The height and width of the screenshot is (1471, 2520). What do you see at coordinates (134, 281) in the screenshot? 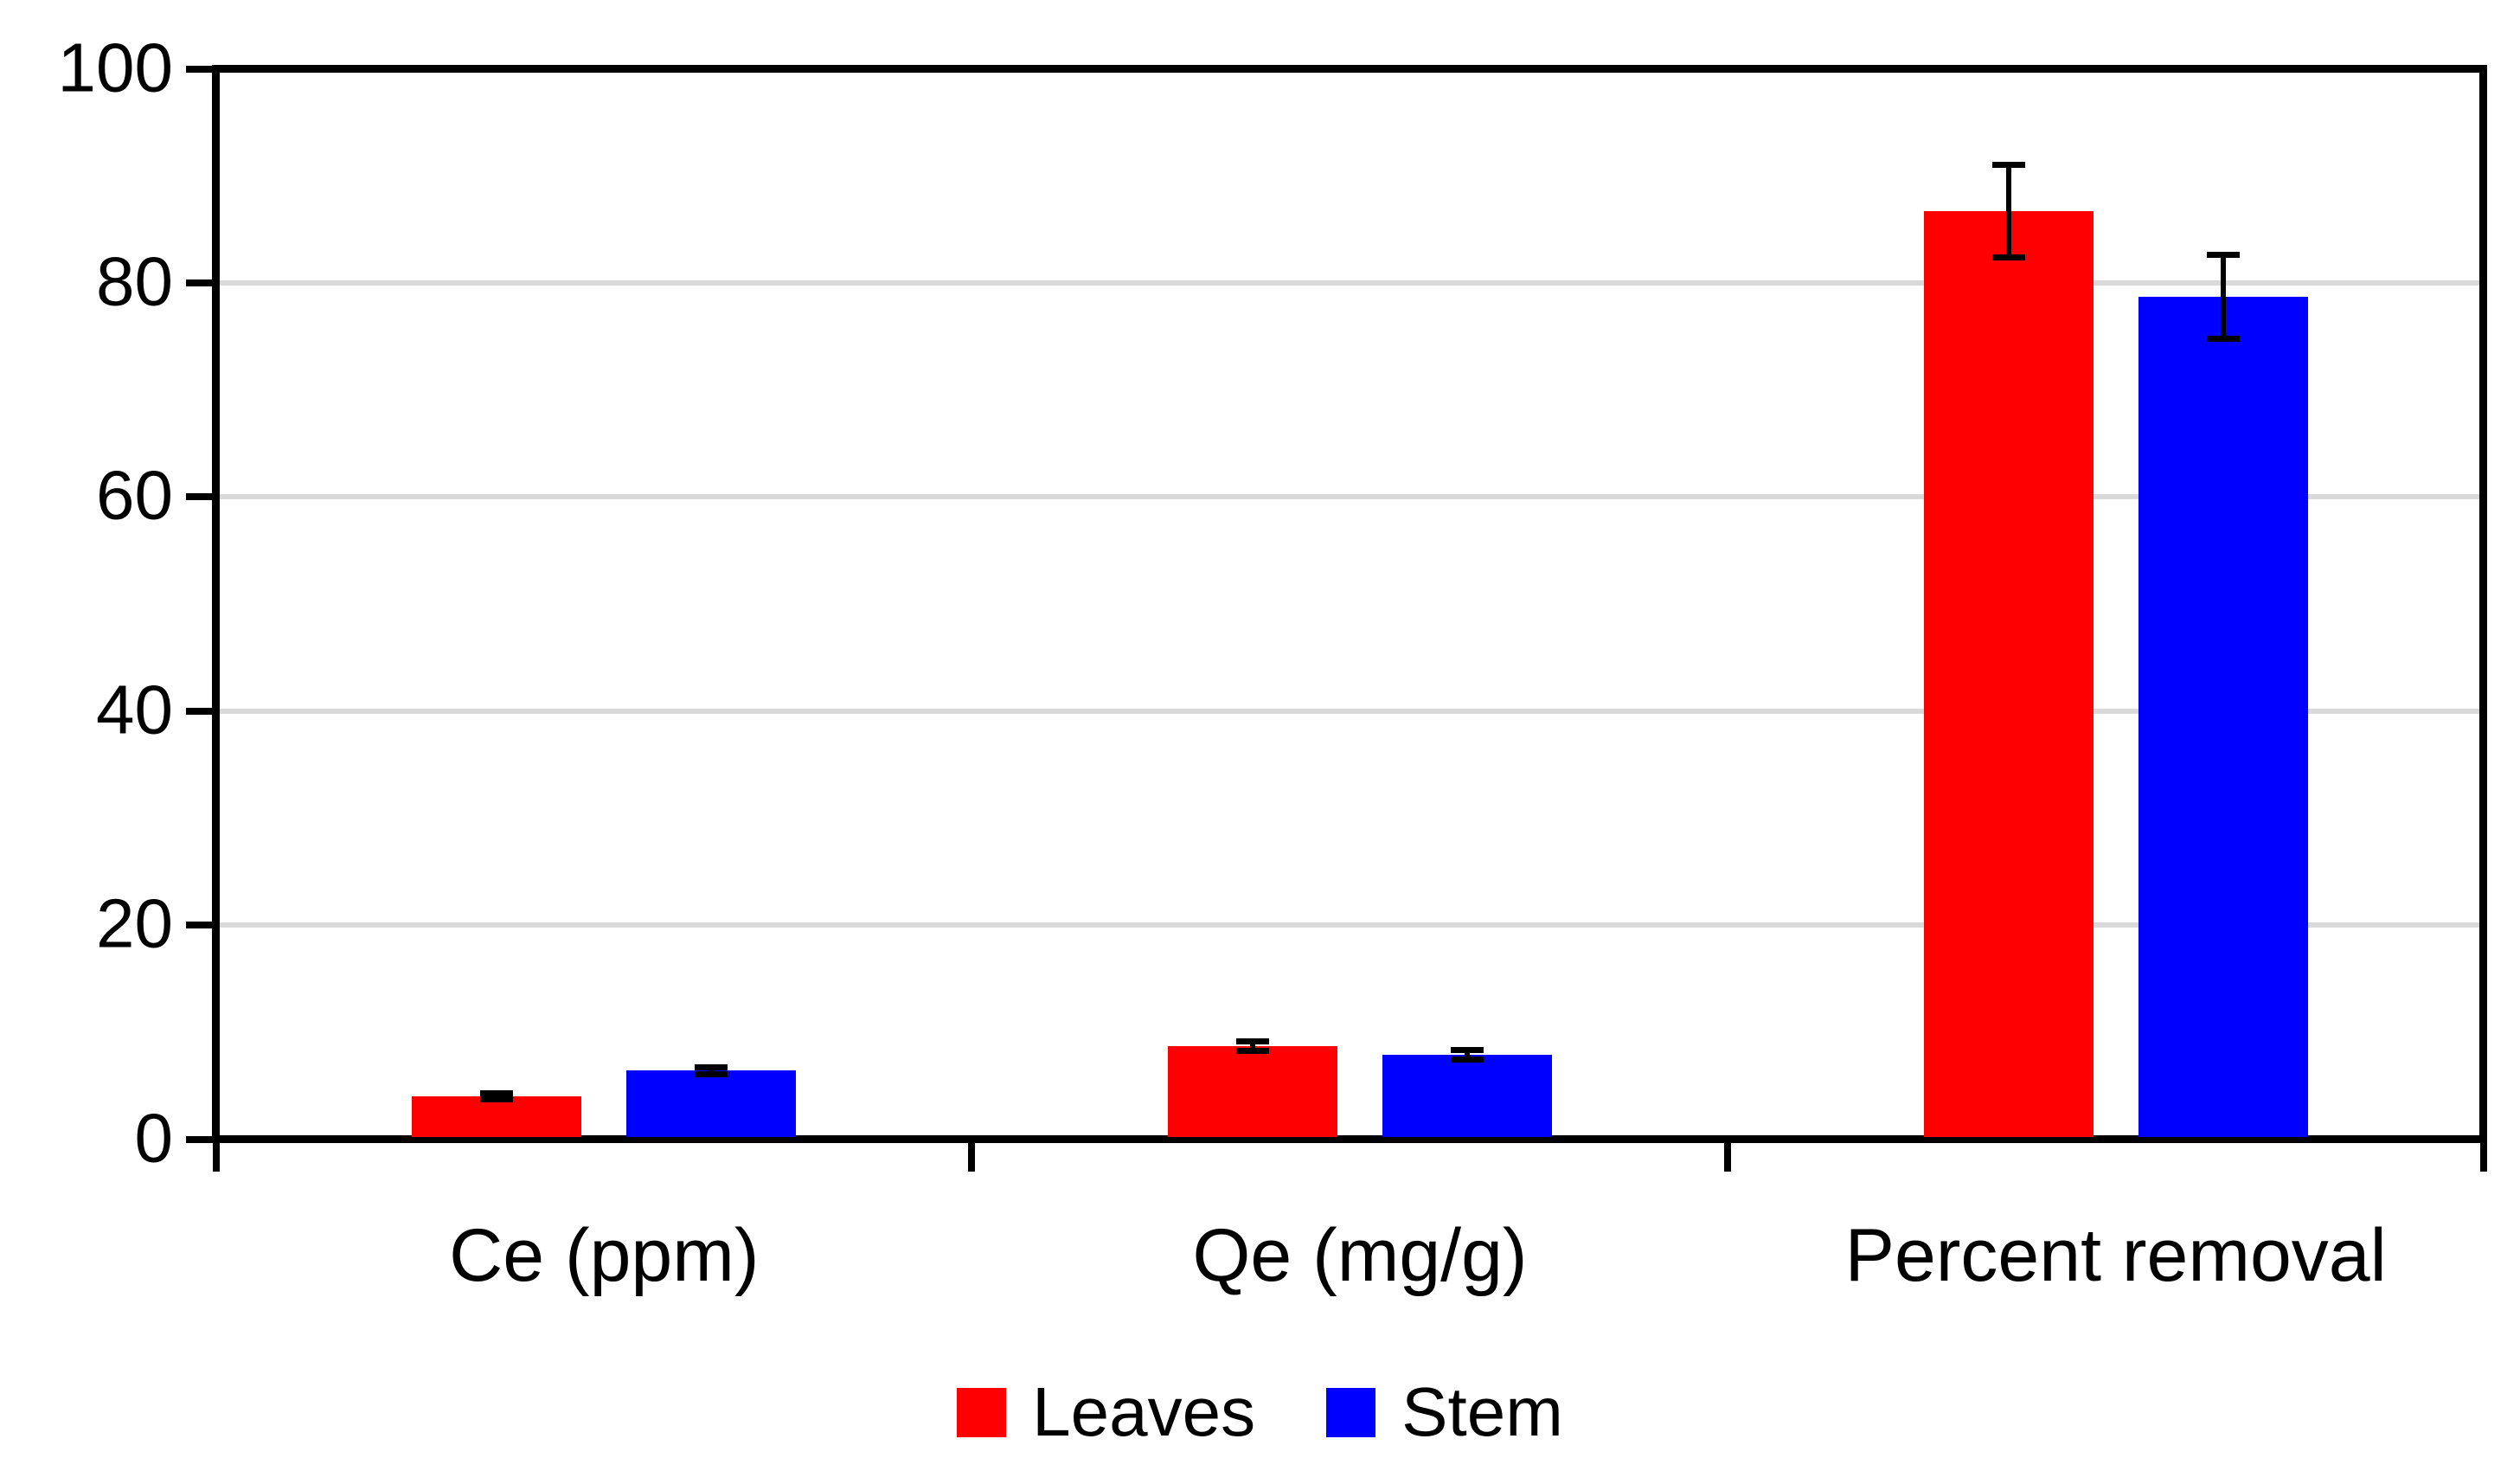
I see `y-axis-tick-label-80: 80` at bounding box center [134, 281].